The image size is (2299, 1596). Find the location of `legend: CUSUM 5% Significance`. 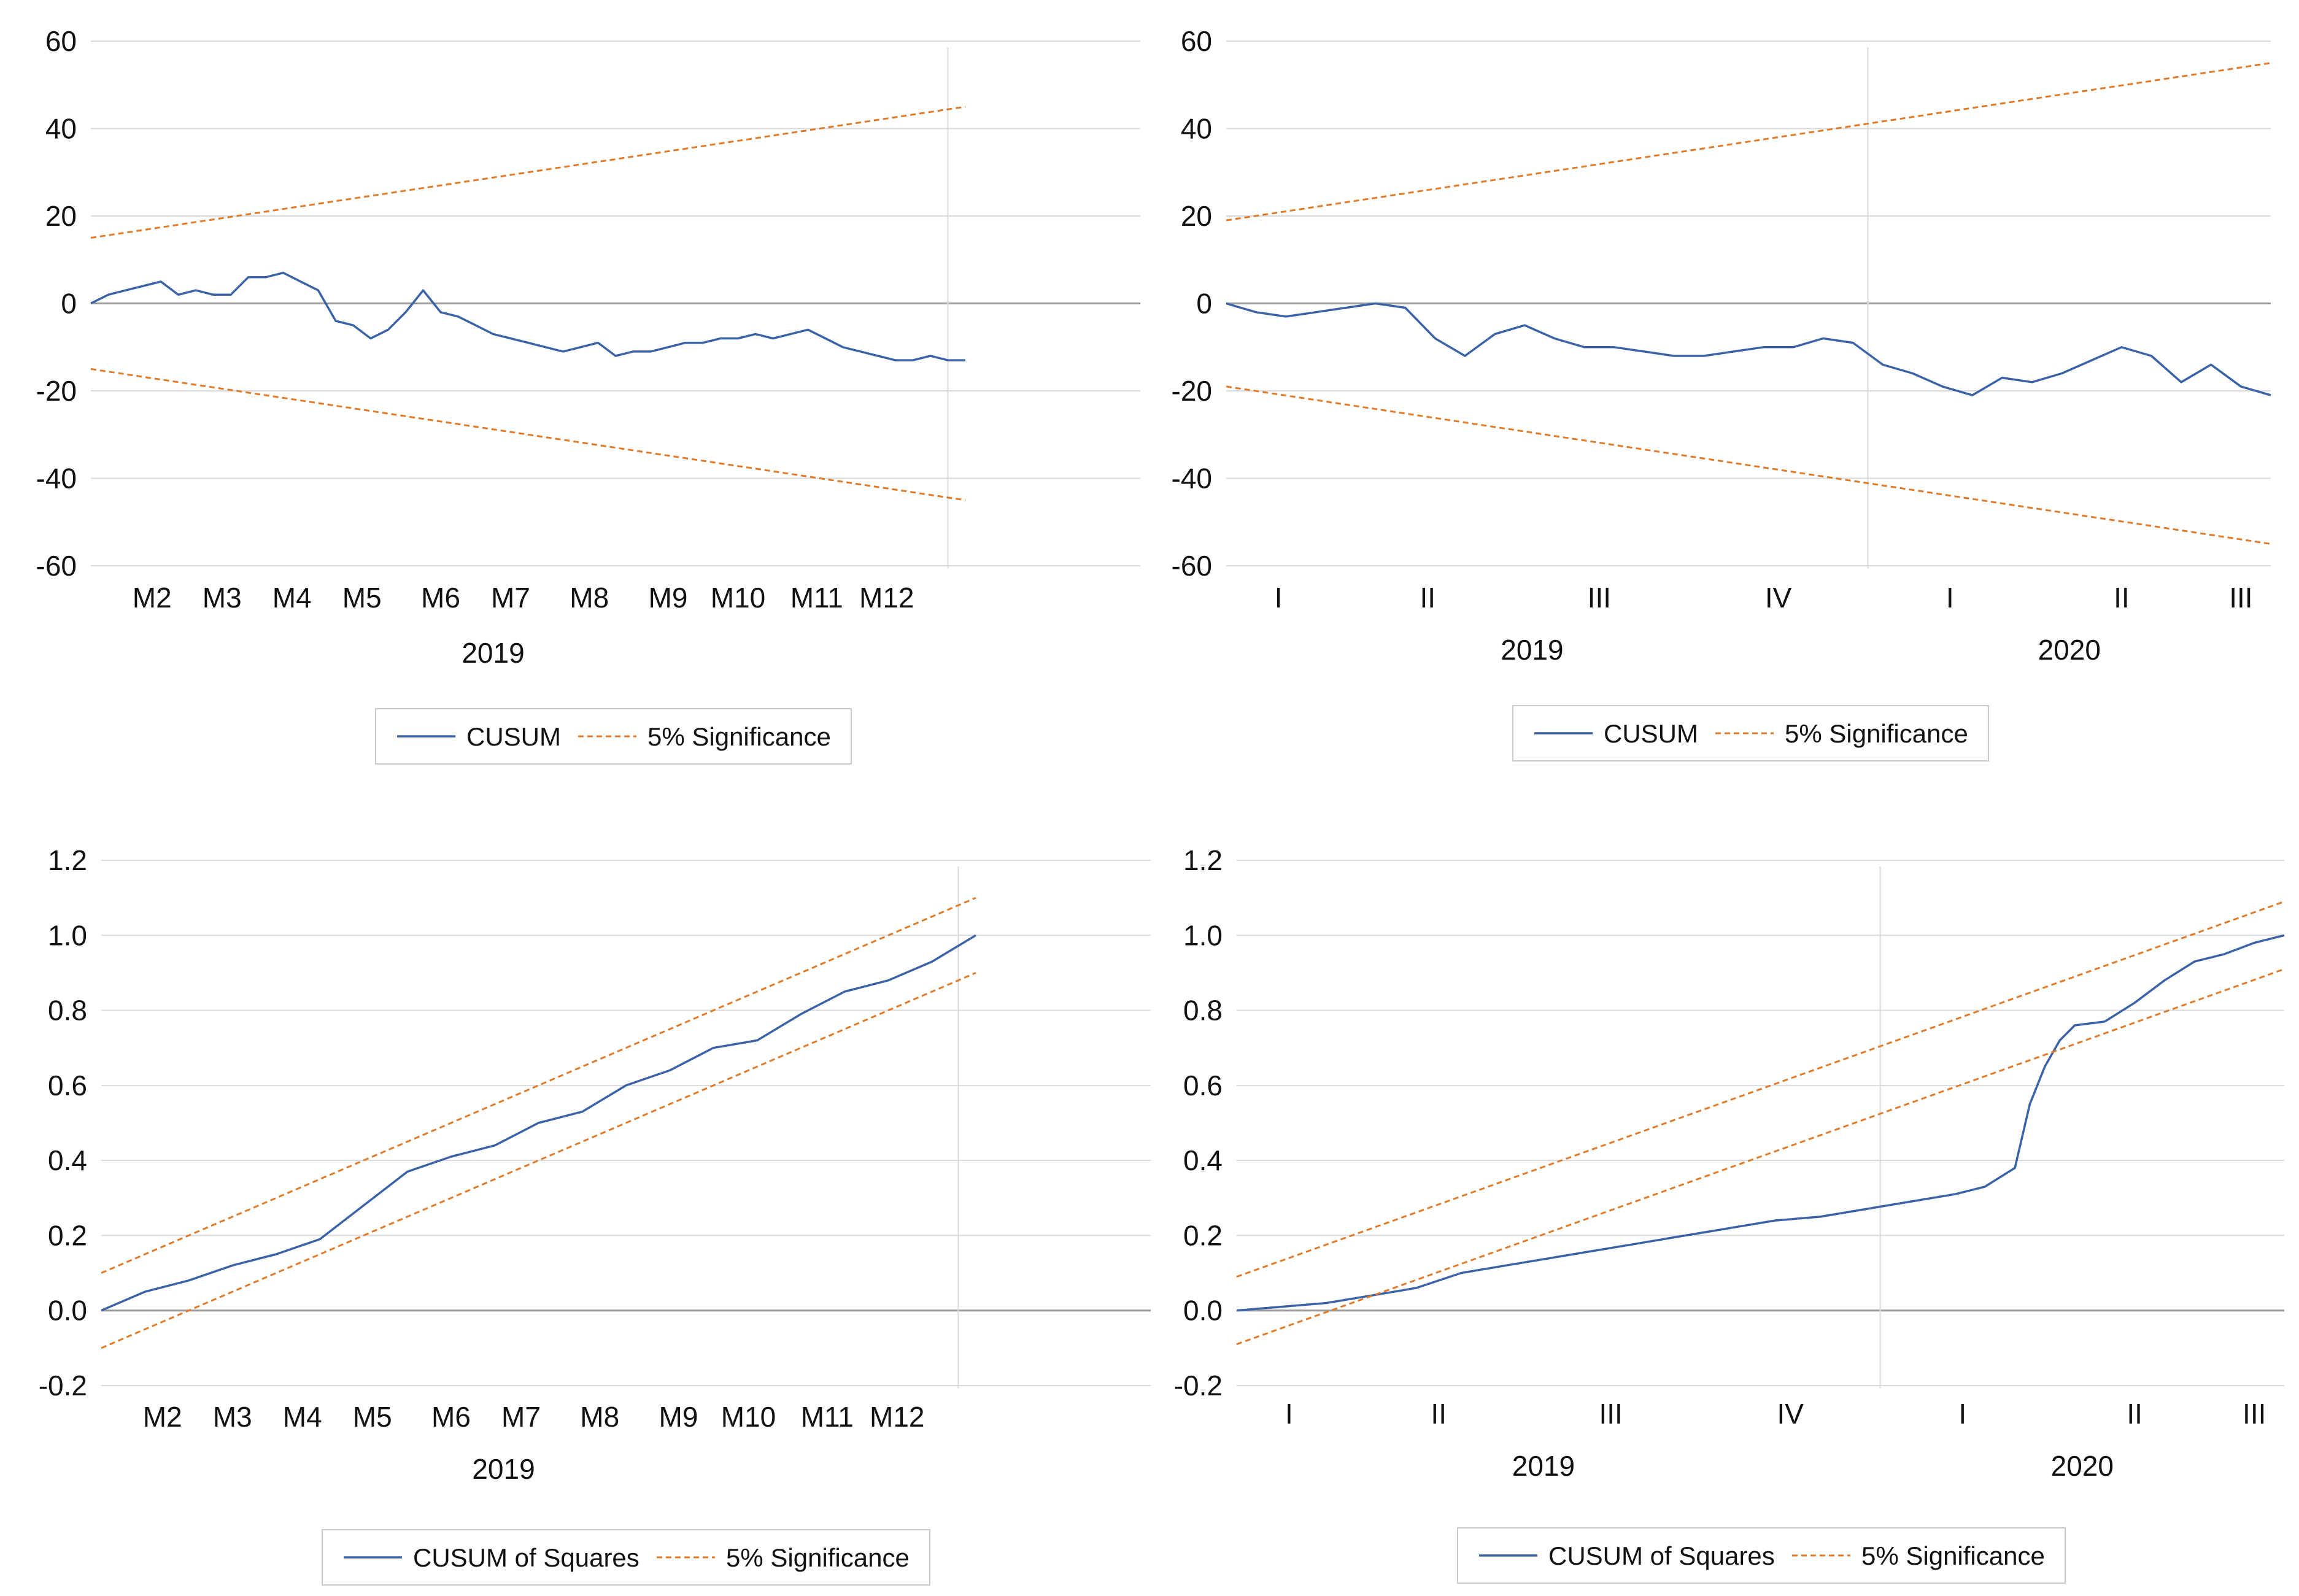

legend: CUSUM 5% Significance is located at coordinates (613, 737).